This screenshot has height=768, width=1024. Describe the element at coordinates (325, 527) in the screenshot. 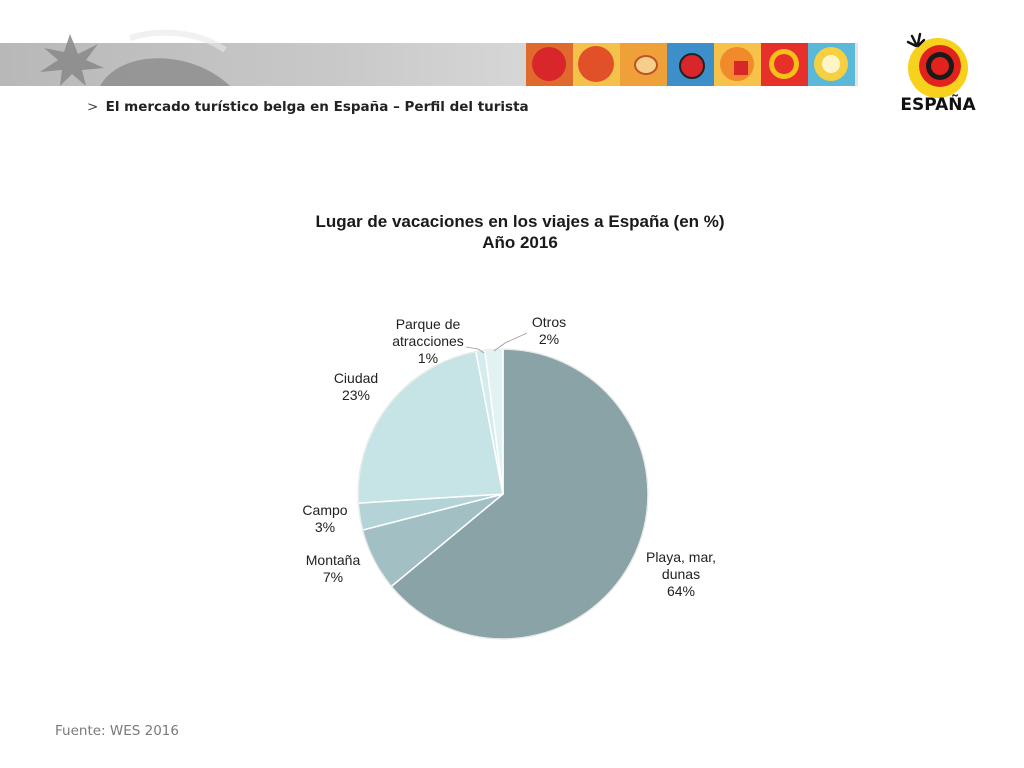

I see `pie-label-value: 3%` at that location.